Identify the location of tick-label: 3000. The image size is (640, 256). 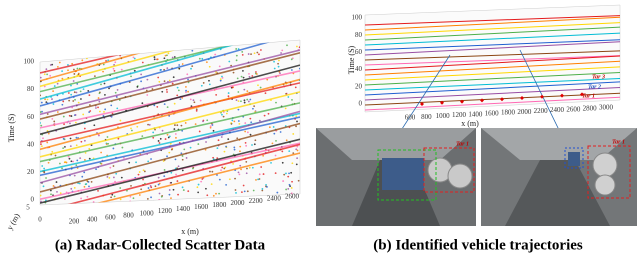
(606, 108).